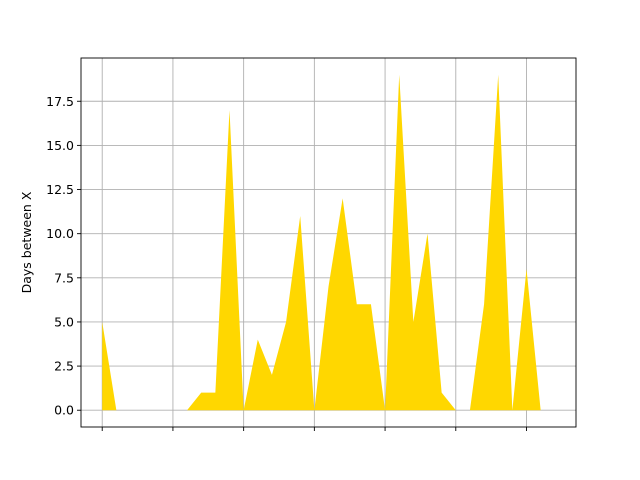 The image size is (640, 480). I want to click on y-tick-label: 12.5, so click(60, 189).